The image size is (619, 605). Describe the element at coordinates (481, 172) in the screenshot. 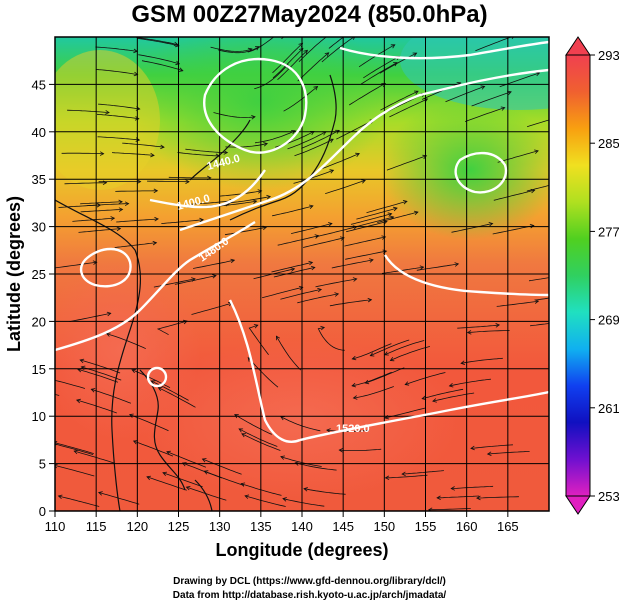

I see `contour-loop-east` at that location.